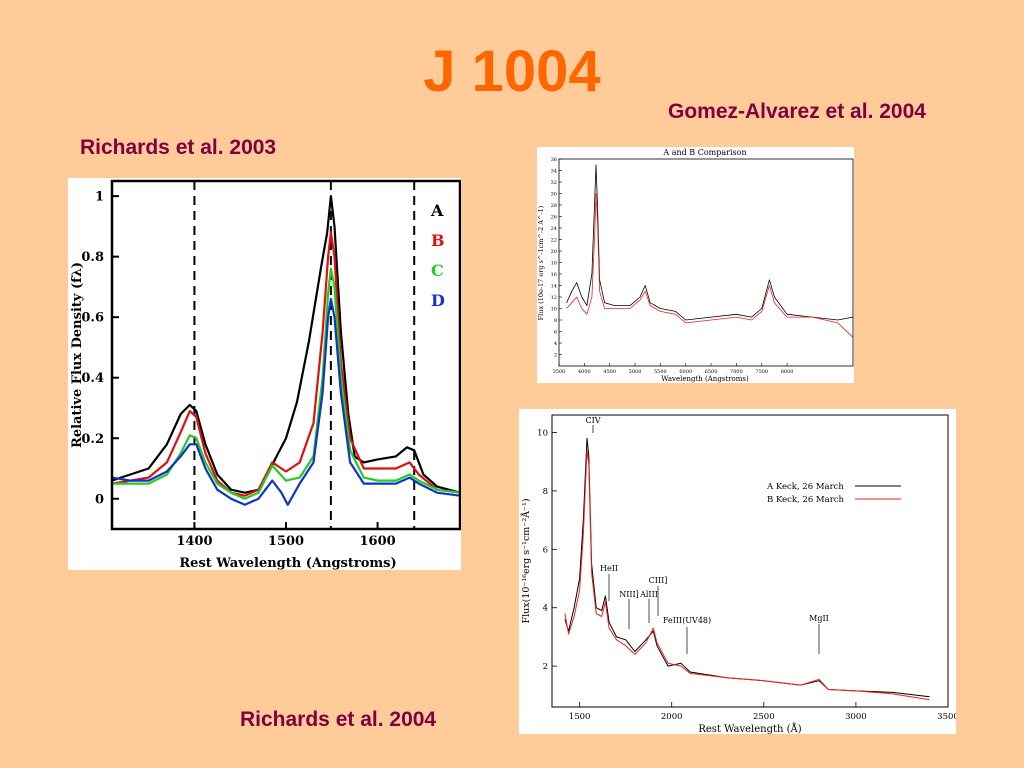 The height and width of the screenshot is (768, 1024). Describe the element at coordinates (856, 717) in the screenshot. I see `x-tick-label: 3000` at that location.